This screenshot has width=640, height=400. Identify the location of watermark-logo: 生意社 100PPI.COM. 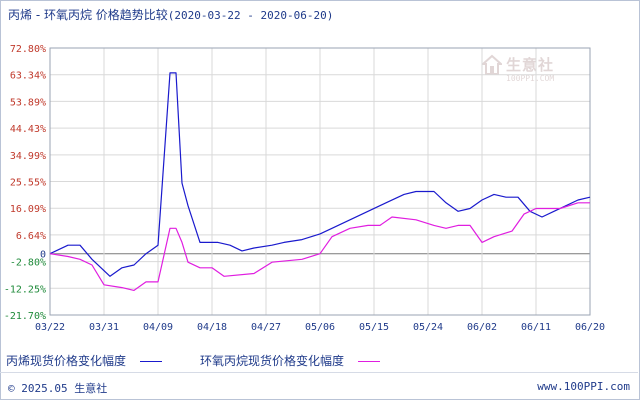
(531, 74).